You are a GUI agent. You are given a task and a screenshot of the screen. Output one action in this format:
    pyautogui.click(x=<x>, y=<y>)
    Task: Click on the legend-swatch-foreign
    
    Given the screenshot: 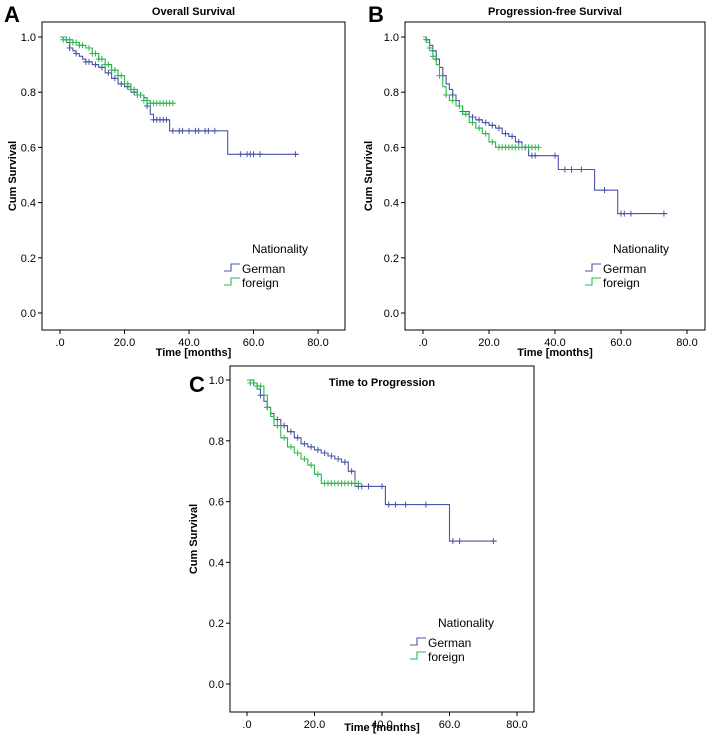 What is the action you would take?
    pyautogui.click(x=593, y=281)
    